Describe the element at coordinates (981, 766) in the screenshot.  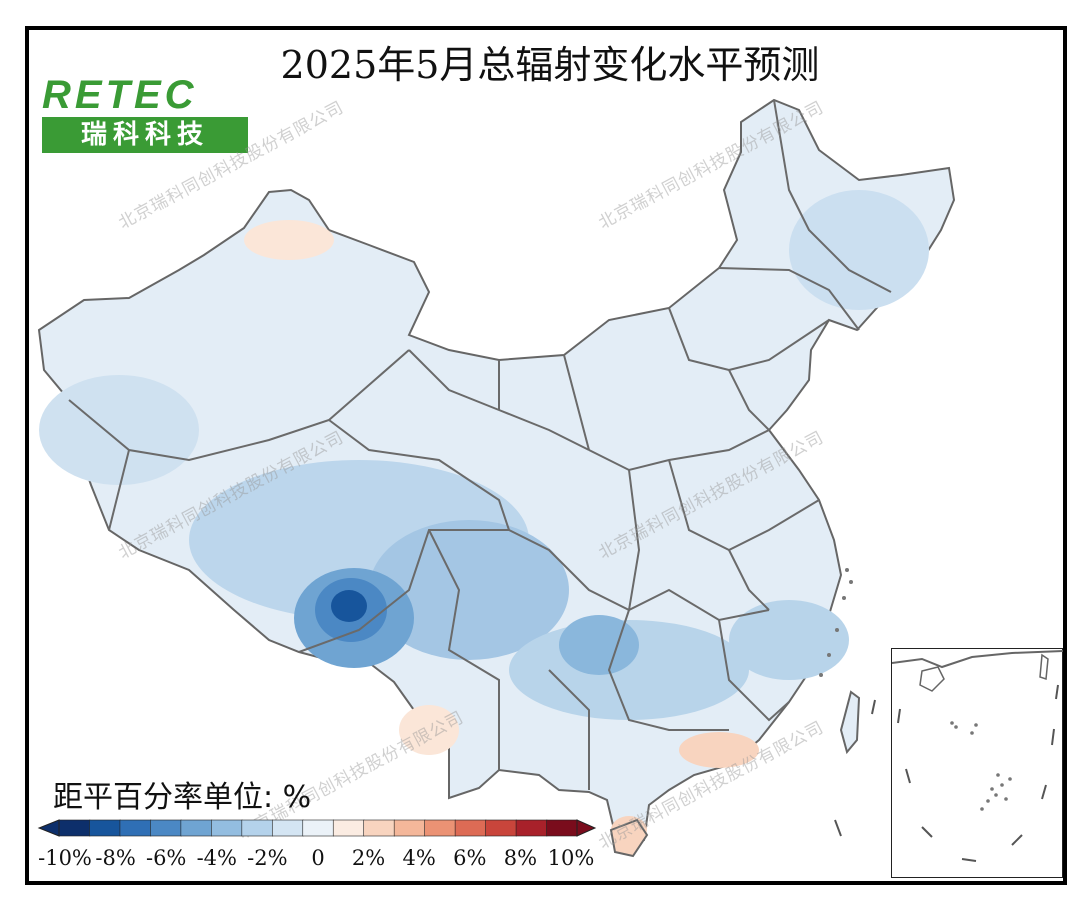
I see `inset-islands` at that location.